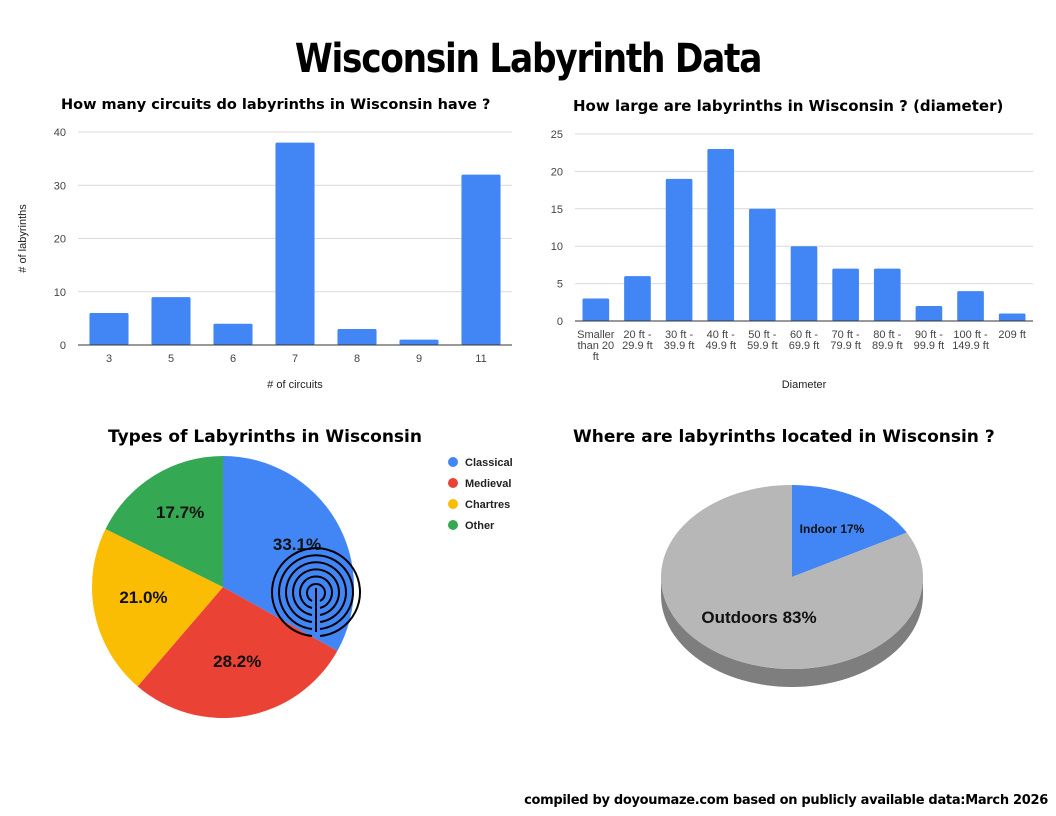 The width and height of the screenshot is (1056, 816). Describe the element at coordinates (637, 340) in the screenshot. I see `diameter-xtick-label: 20 ft -29.9 ft` at that location.